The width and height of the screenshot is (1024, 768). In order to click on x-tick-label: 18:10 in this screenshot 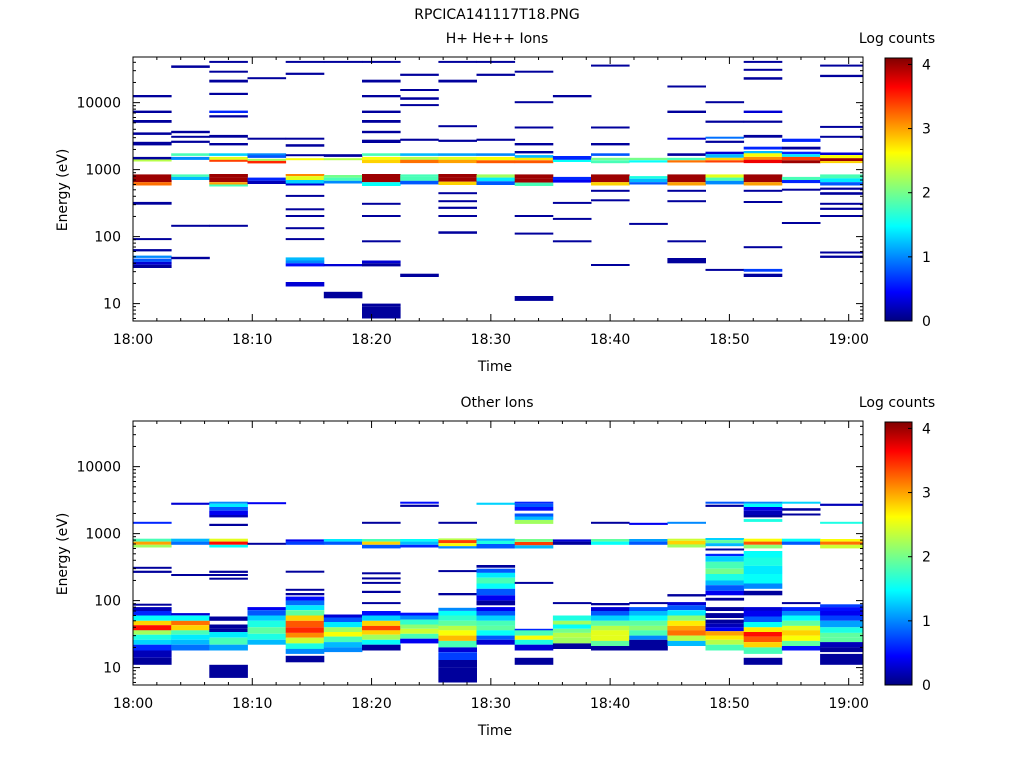, I will do `click(252, 340)`.